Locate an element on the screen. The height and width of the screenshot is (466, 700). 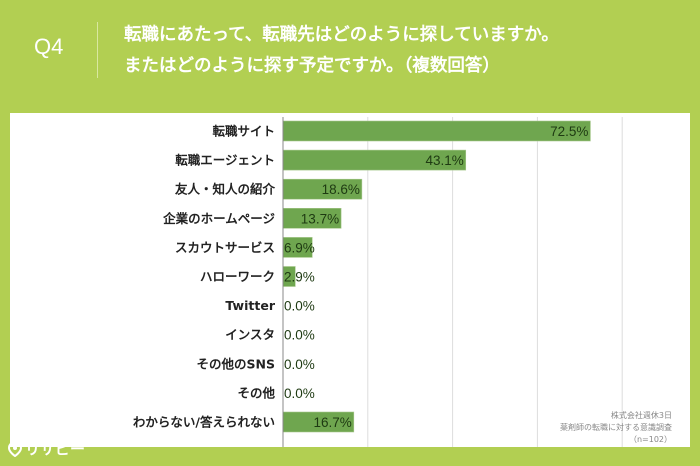
source-sample-size: （n=102） is located at coordinates (650, 439).